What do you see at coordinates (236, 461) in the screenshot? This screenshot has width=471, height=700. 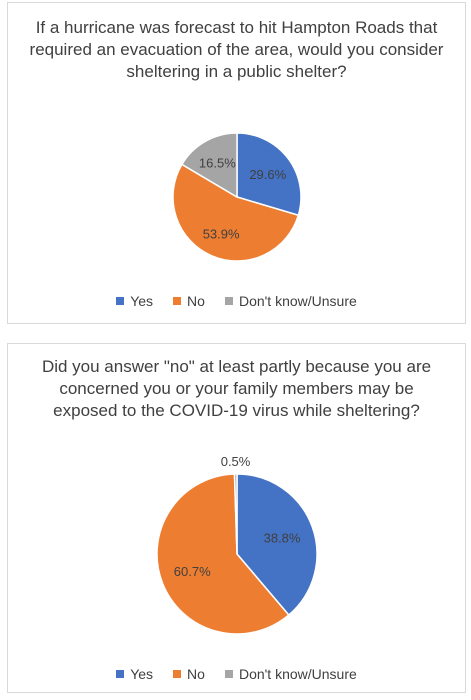 I see `data-label-unsure: 0.5%` at bounding box center [236, 461].